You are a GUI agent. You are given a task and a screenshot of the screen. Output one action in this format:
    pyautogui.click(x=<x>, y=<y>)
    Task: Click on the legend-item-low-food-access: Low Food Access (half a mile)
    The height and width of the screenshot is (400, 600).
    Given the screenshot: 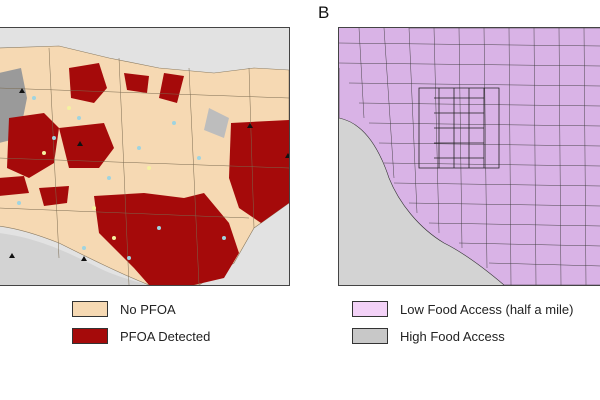 What is the action you would take?
    pyautogui.click(x=462, y=309)
    